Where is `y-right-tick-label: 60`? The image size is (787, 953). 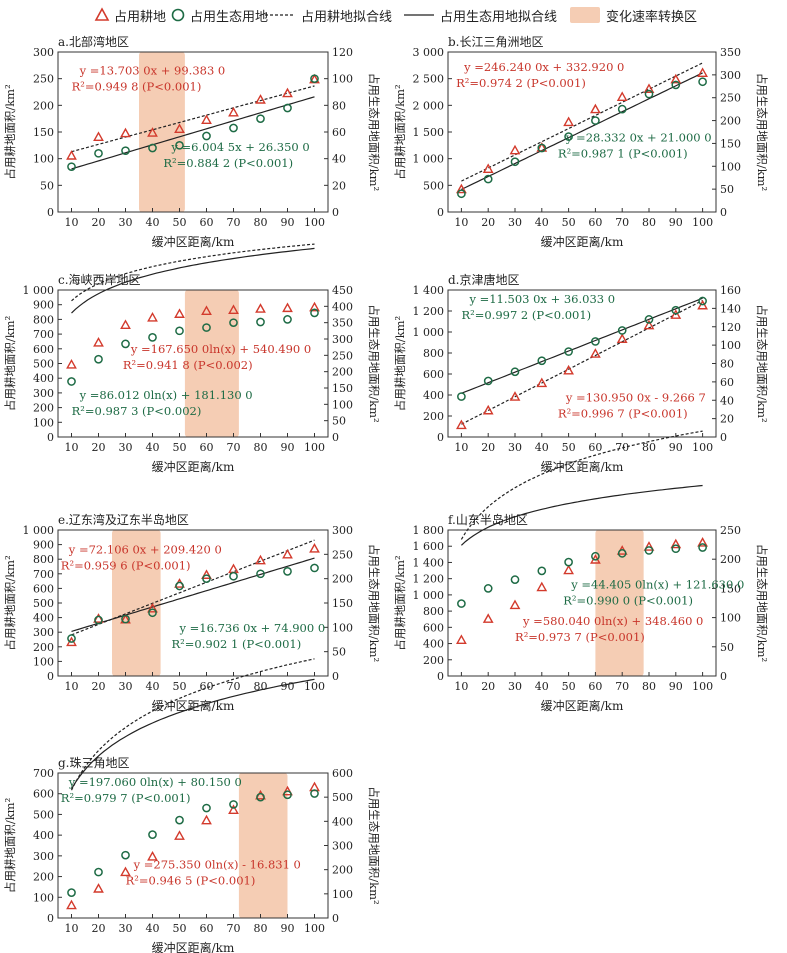 y-right-tick-label: 60 is located at coordinates (727, 382).